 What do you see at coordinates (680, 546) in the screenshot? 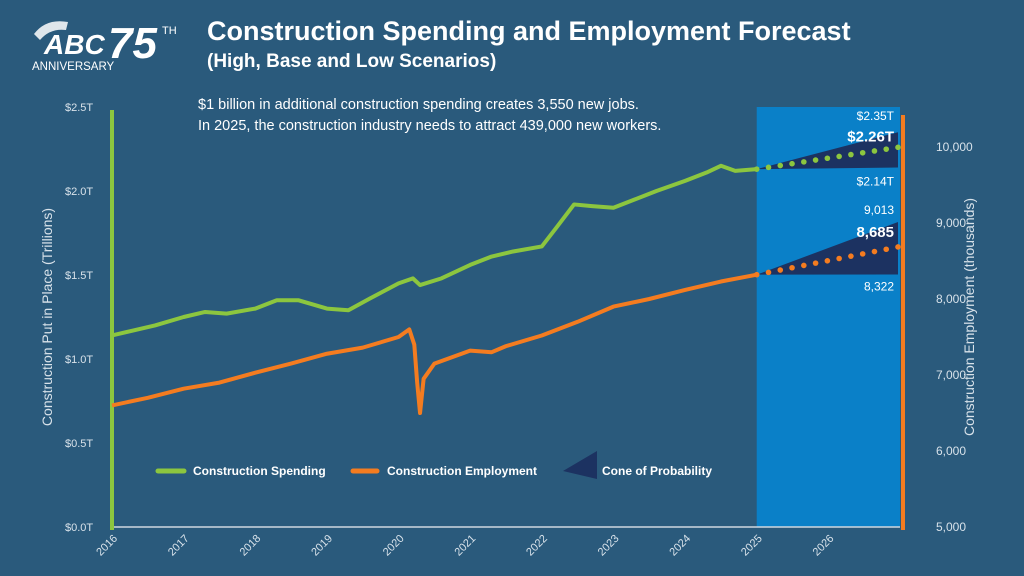
I see `x-tick-label: 2024` at bounding box center [680, 546].